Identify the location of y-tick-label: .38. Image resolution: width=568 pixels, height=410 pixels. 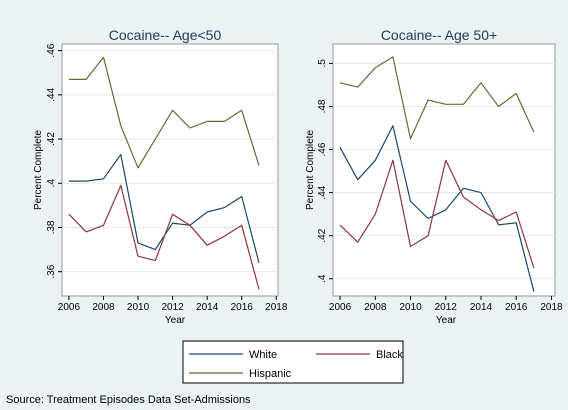
(51, 227).